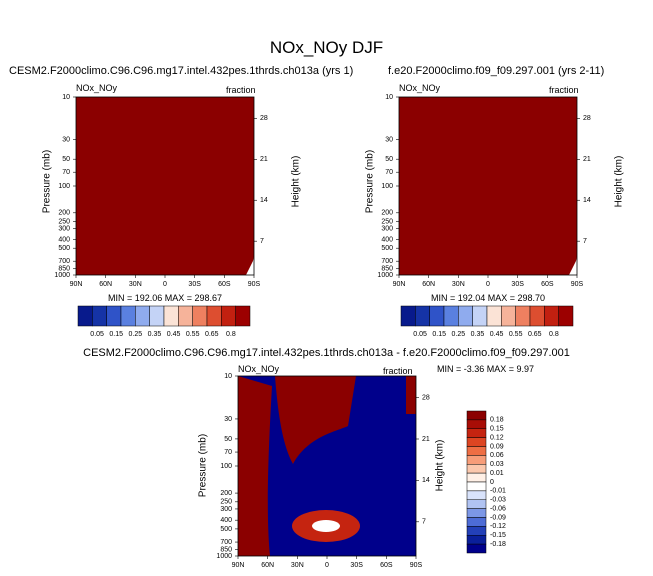  I want to click on panel1-xtick-label: 0, so click(165, 284).